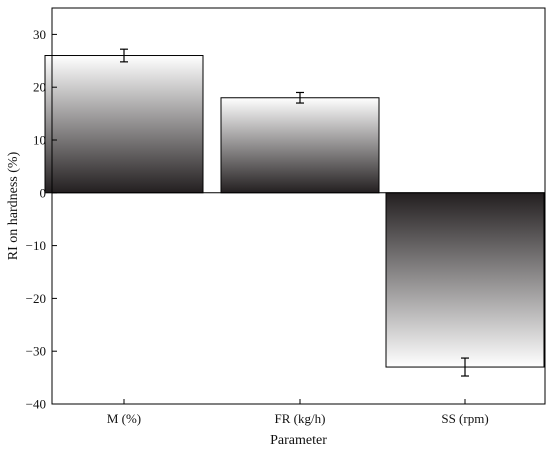 This screenshot has height=453, width=550. I want to click on x-axis-title: Parameter, so click(298, 440).